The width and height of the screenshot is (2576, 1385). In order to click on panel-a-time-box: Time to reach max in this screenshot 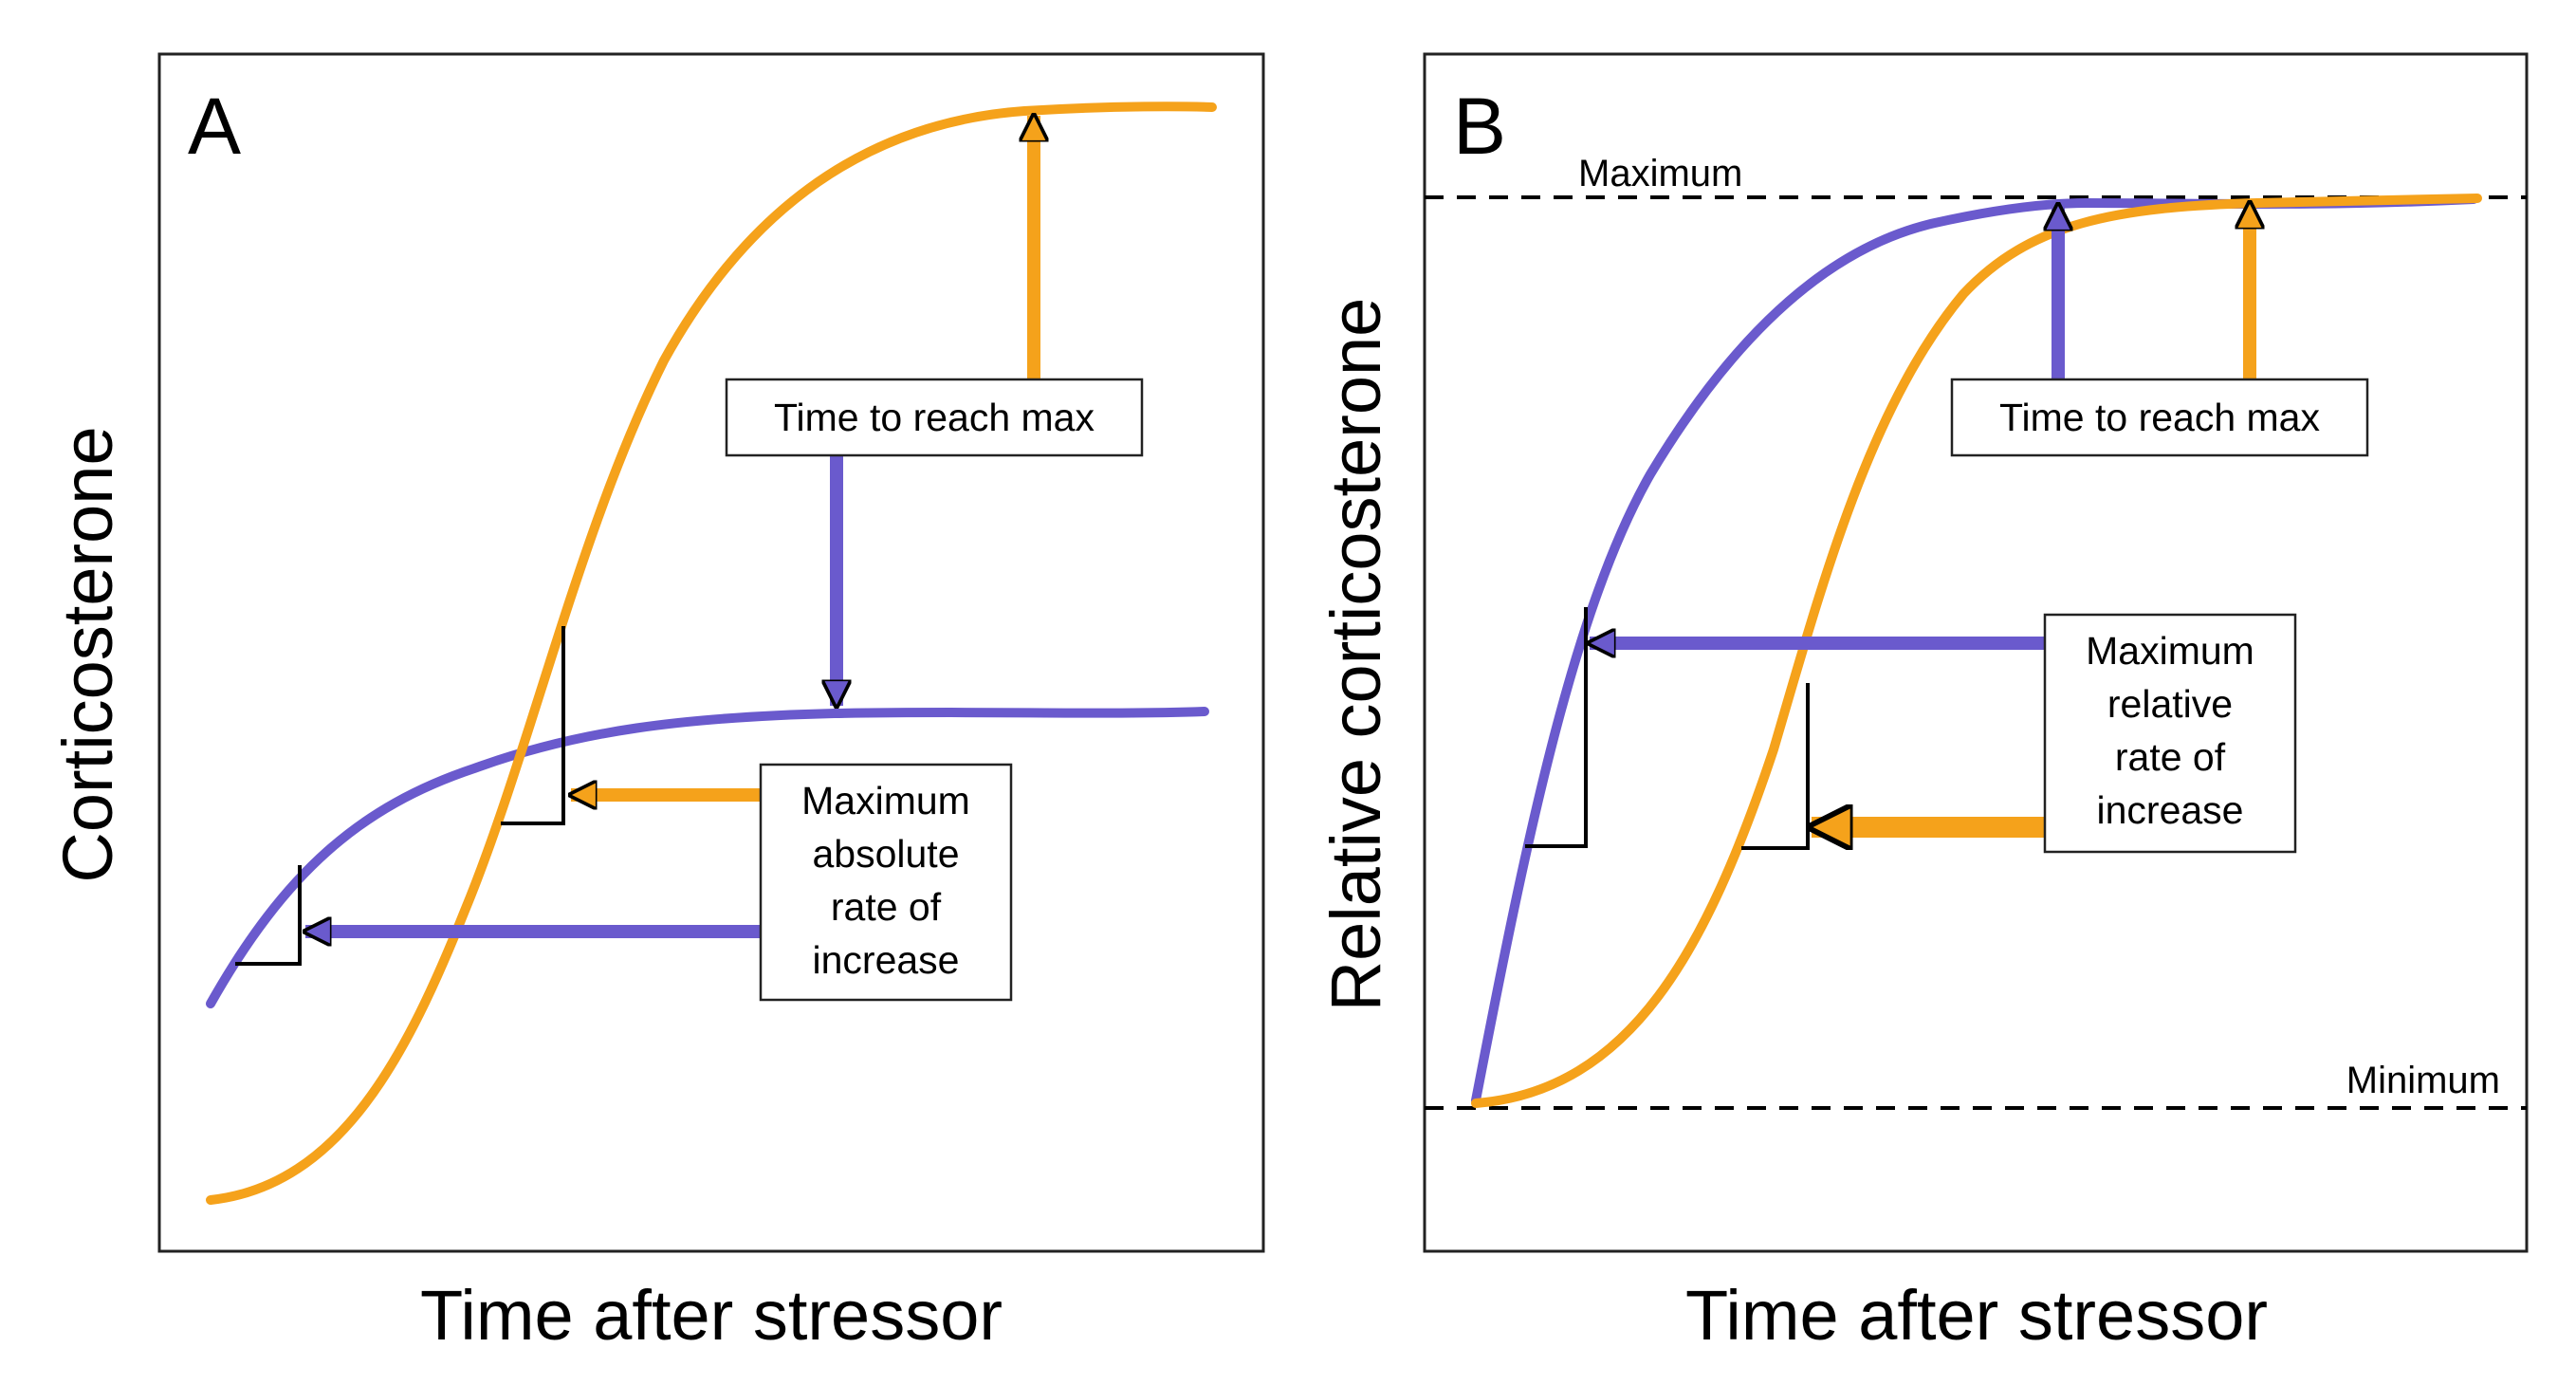, I will do `click(934, 418)`.